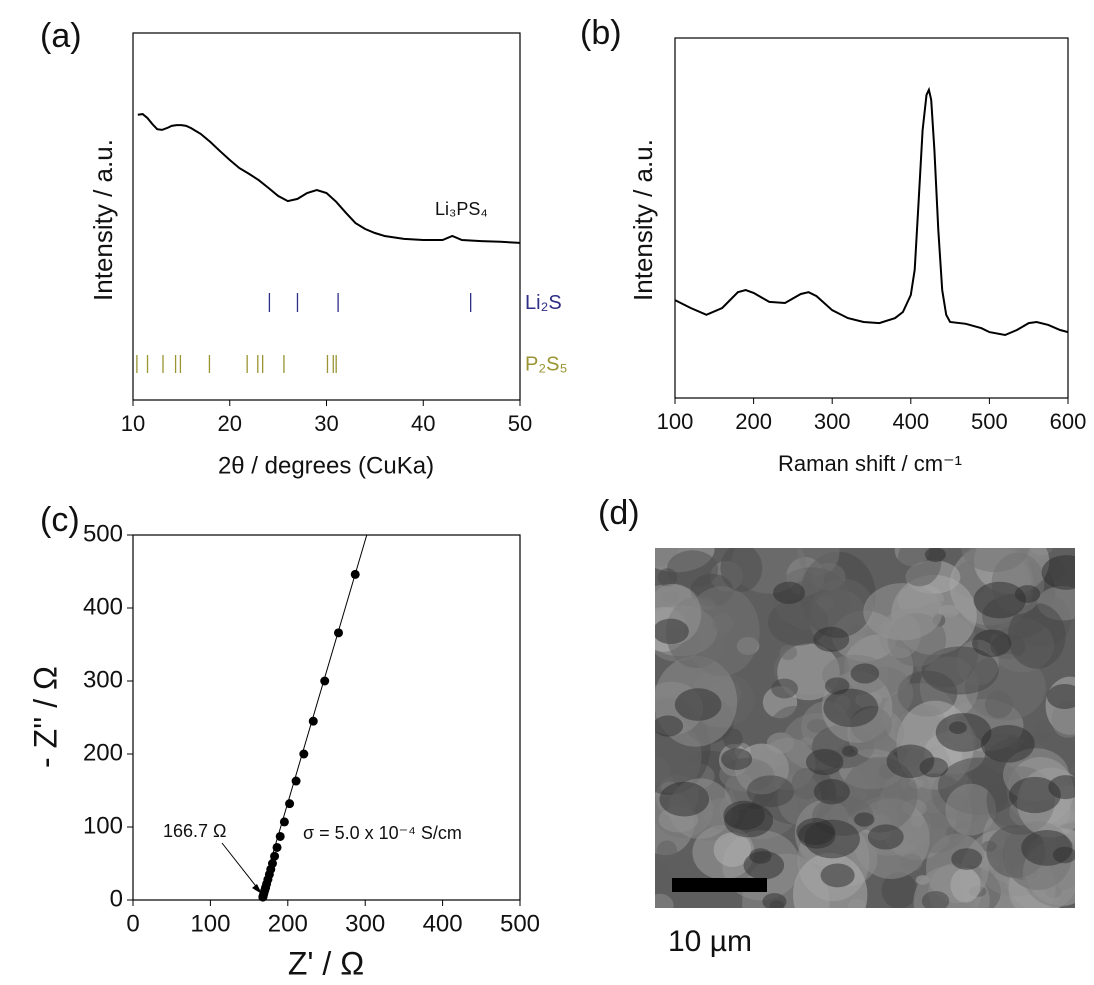  Describe the element at coordinates (423, 423) in the screenshot. I see `x-tick-label: 40` at that location.